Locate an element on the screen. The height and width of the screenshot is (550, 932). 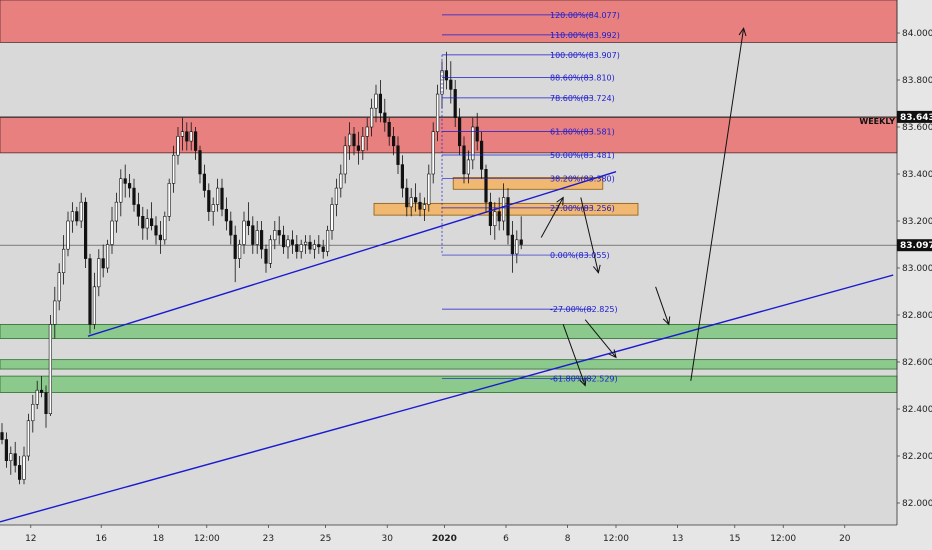
time-tick-label: 25 is located at coordinates (325, 539).